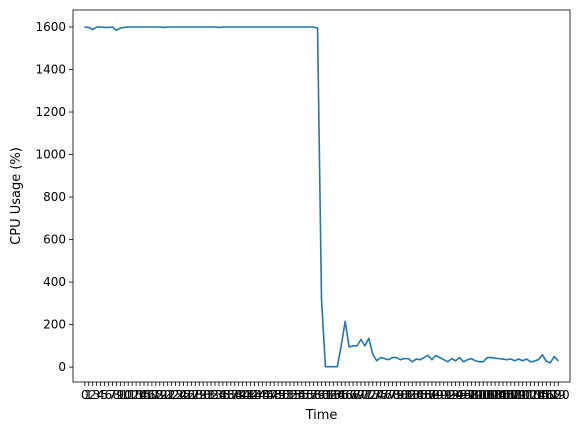  I want to click on x-tick-label: 9, so click(121, 395).